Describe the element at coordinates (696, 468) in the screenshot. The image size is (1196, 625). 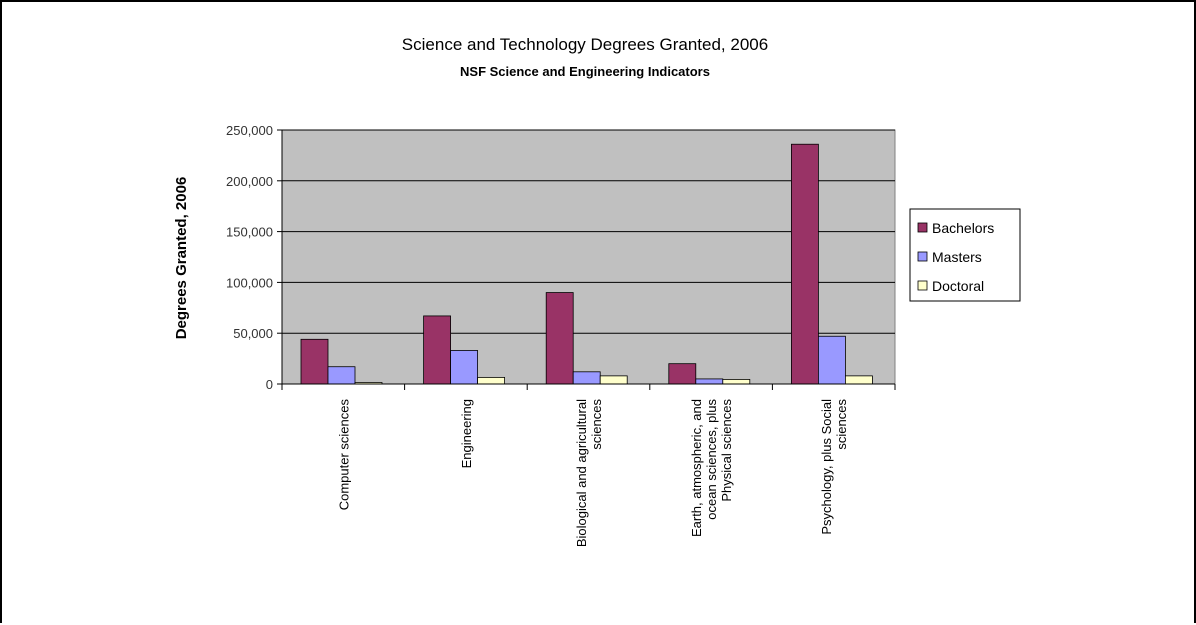
I see `x-category-label: Earth, atmospheric, and` at that location.